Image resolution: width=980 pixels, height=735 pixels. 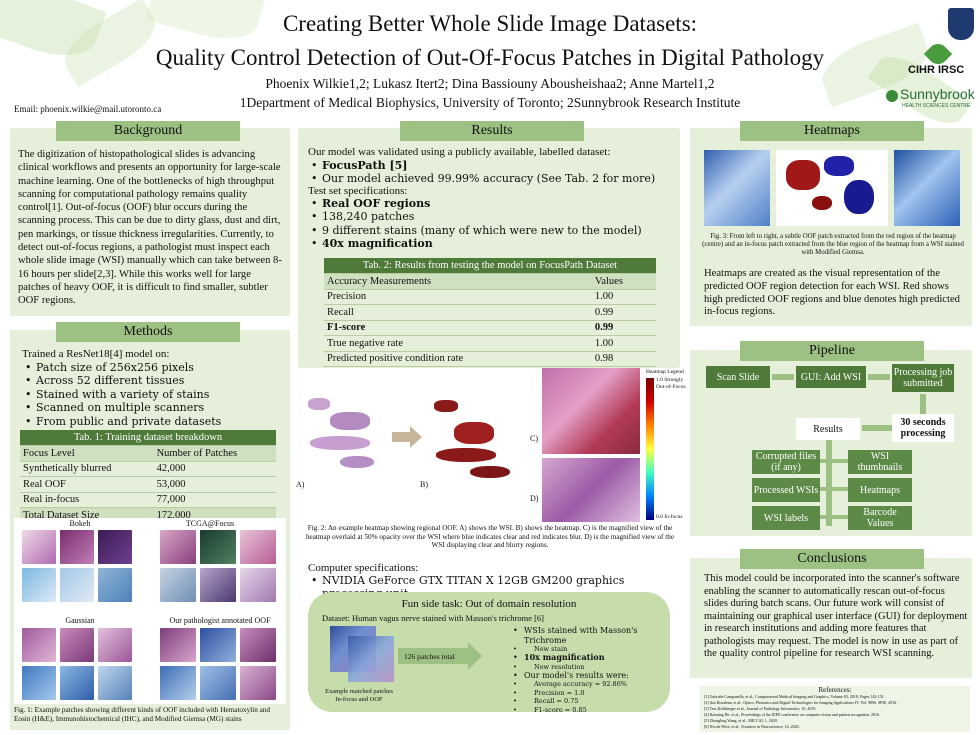 What do you see at coordinates (148, 438) in the screenshot?
I see `table-caption: Tab. 1: Training dataset breakdown` at bounding box center [148, 438].